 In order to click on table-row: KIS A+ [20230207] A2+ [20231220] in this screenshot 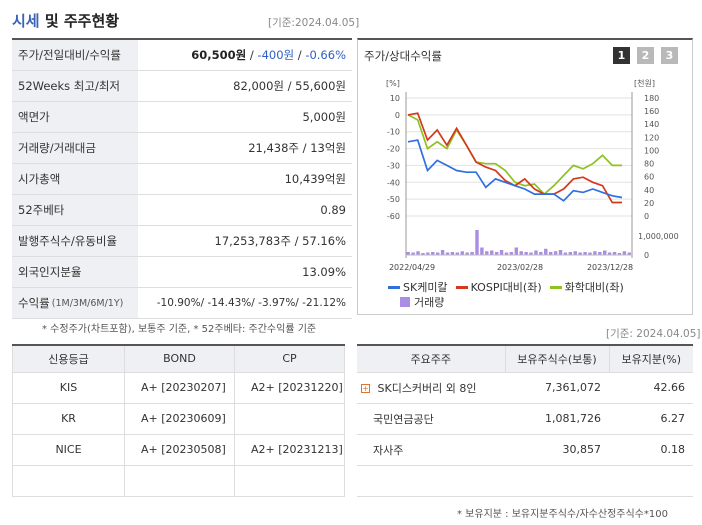, I will do `click(178, 387)`.